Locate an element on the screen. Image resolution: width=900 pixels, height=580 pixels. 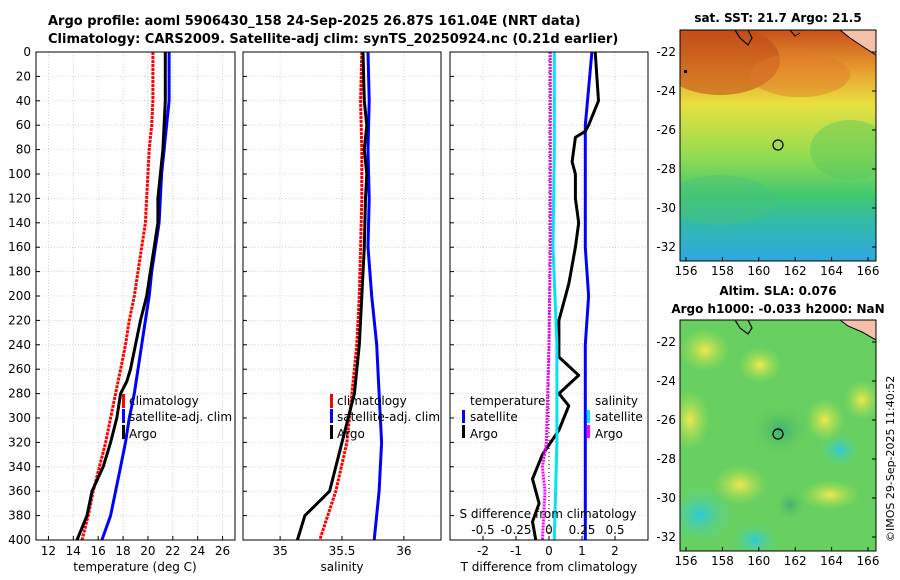
y-tick-label: 400 is located at coordinates (19, 540).